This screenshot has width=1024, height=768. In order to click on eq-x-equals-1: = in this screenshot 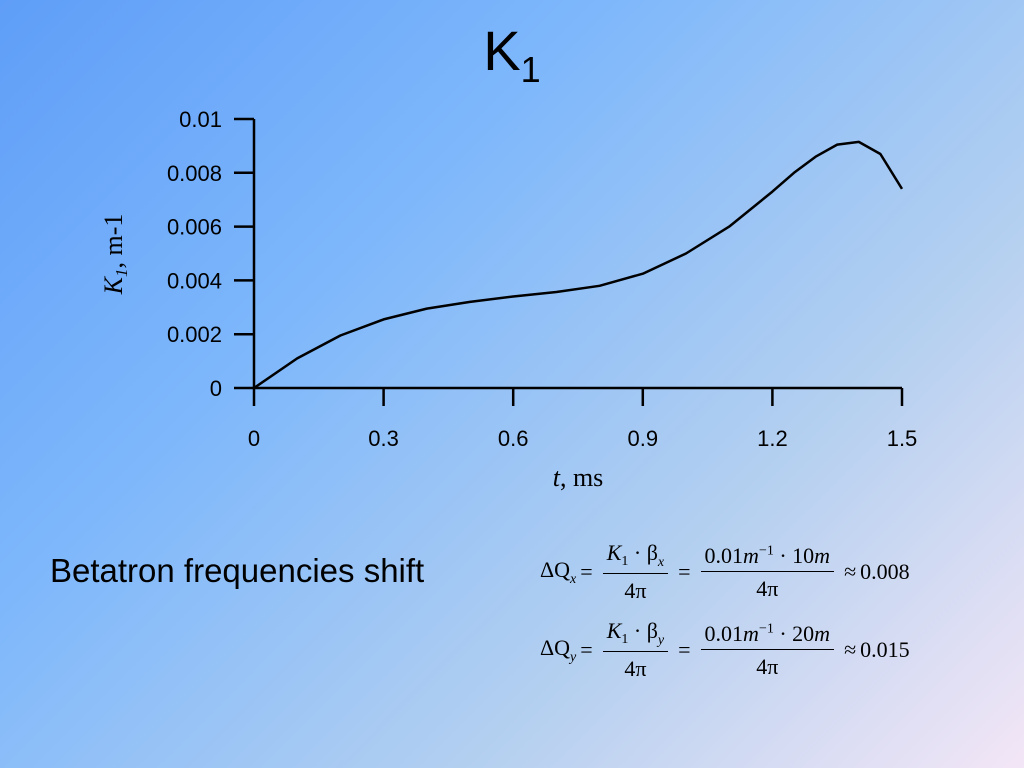, I will do `click(586, 571)`.